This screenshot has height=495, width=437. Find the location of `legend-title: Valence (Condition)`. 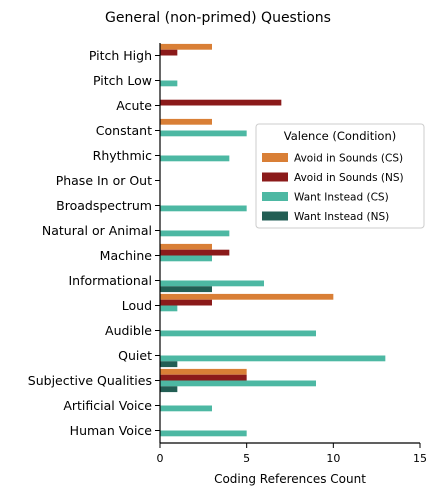

legend-title: Valence (Condition) is located at coordinates (340, 136).